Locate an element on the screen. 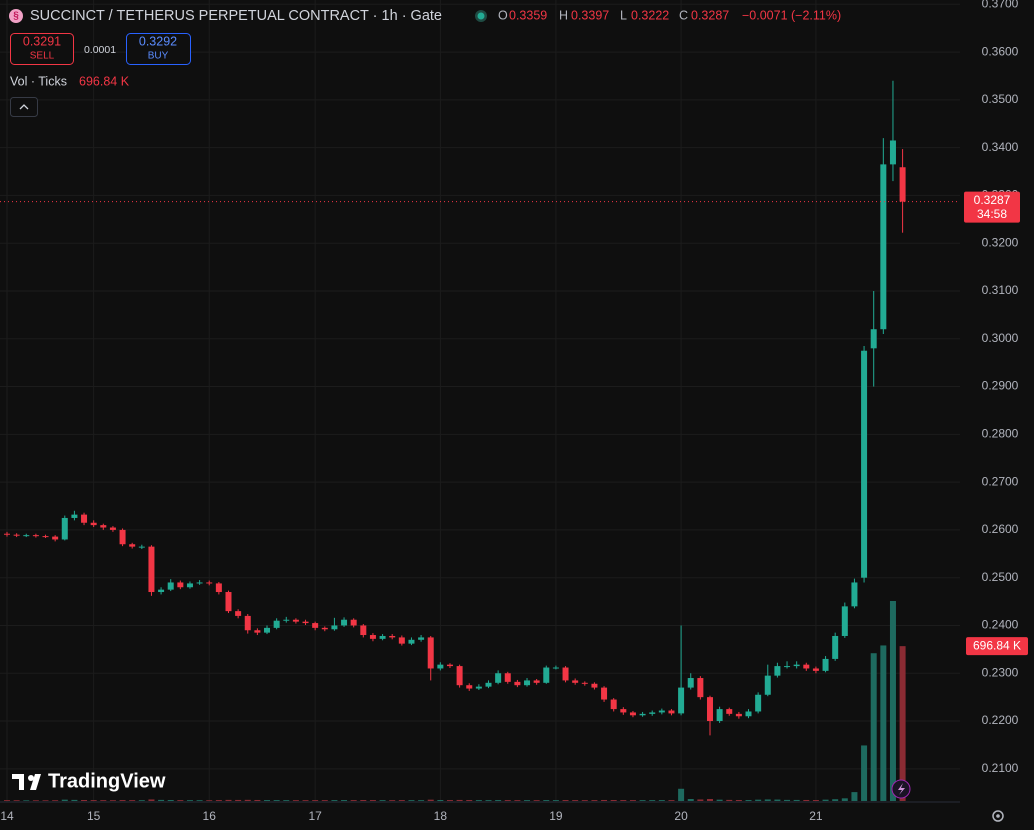 The height and width of the screenshot is (830, 1034). volume-legend: Vol · Ticks is located at coordinates (38, 81).